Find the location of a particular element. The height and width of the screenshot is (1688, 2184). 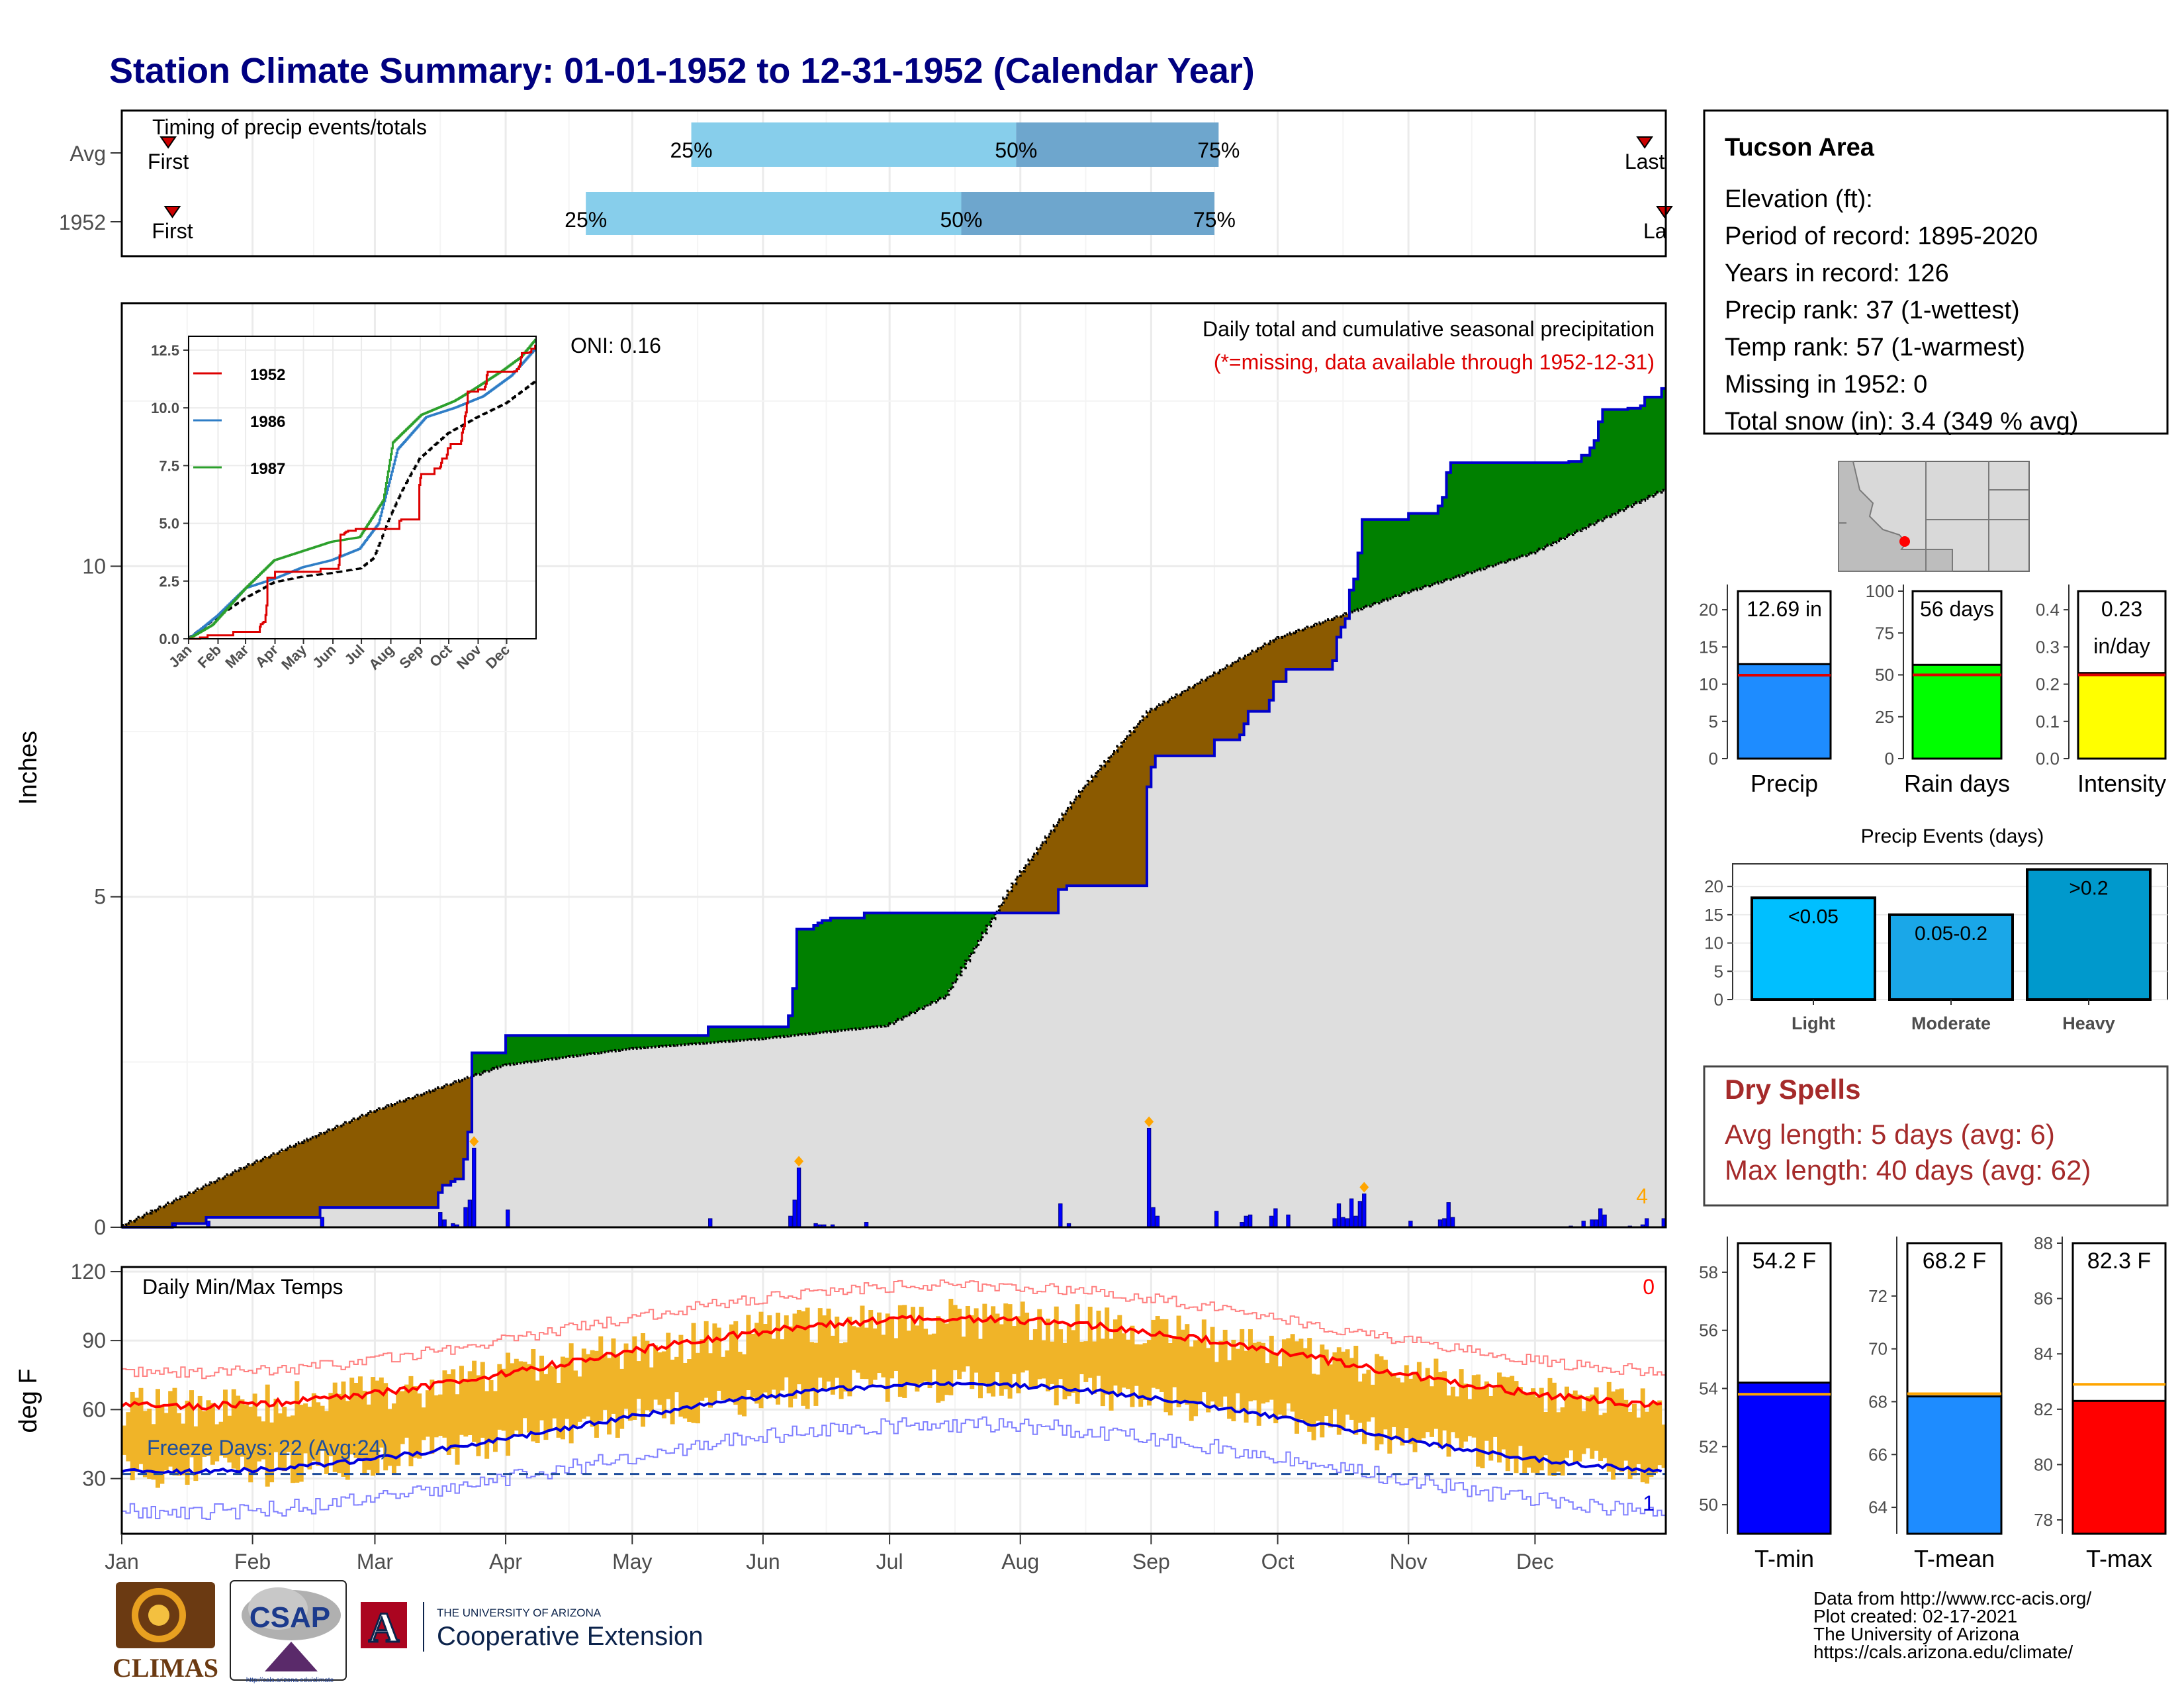

dry-spells-max: Max length: 40 days (avg: 62) is located at coordinates (1908, 1170).